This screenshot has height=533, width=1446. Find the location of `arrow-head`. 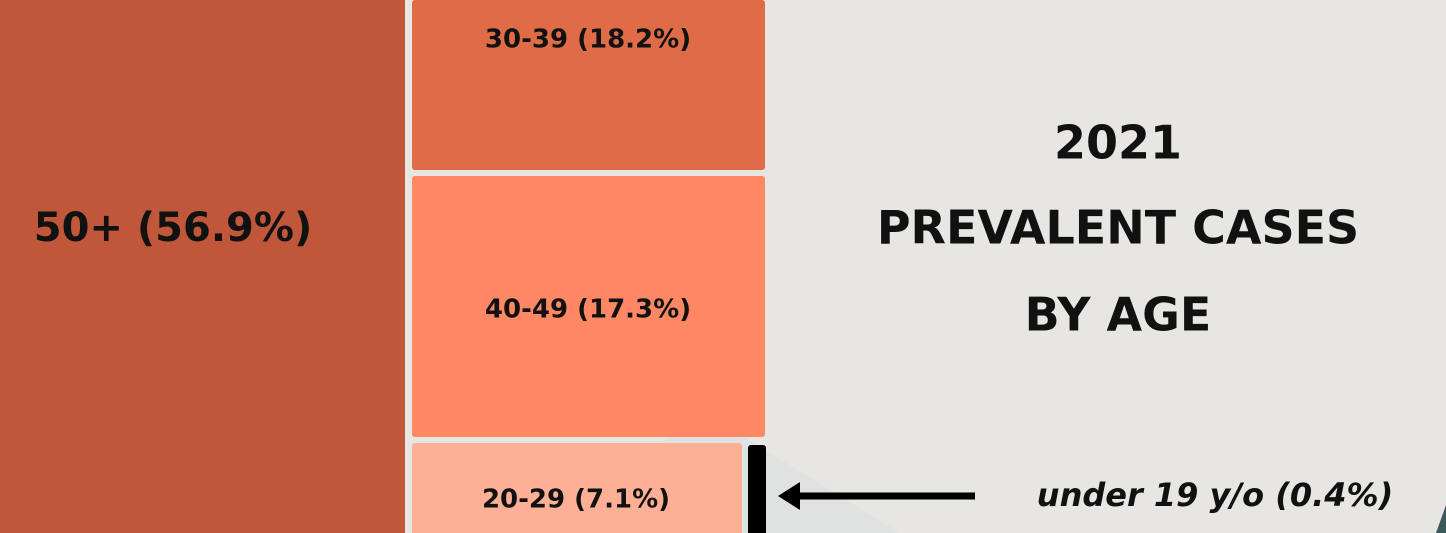

arrow-head is located at coordinates (789, 496).